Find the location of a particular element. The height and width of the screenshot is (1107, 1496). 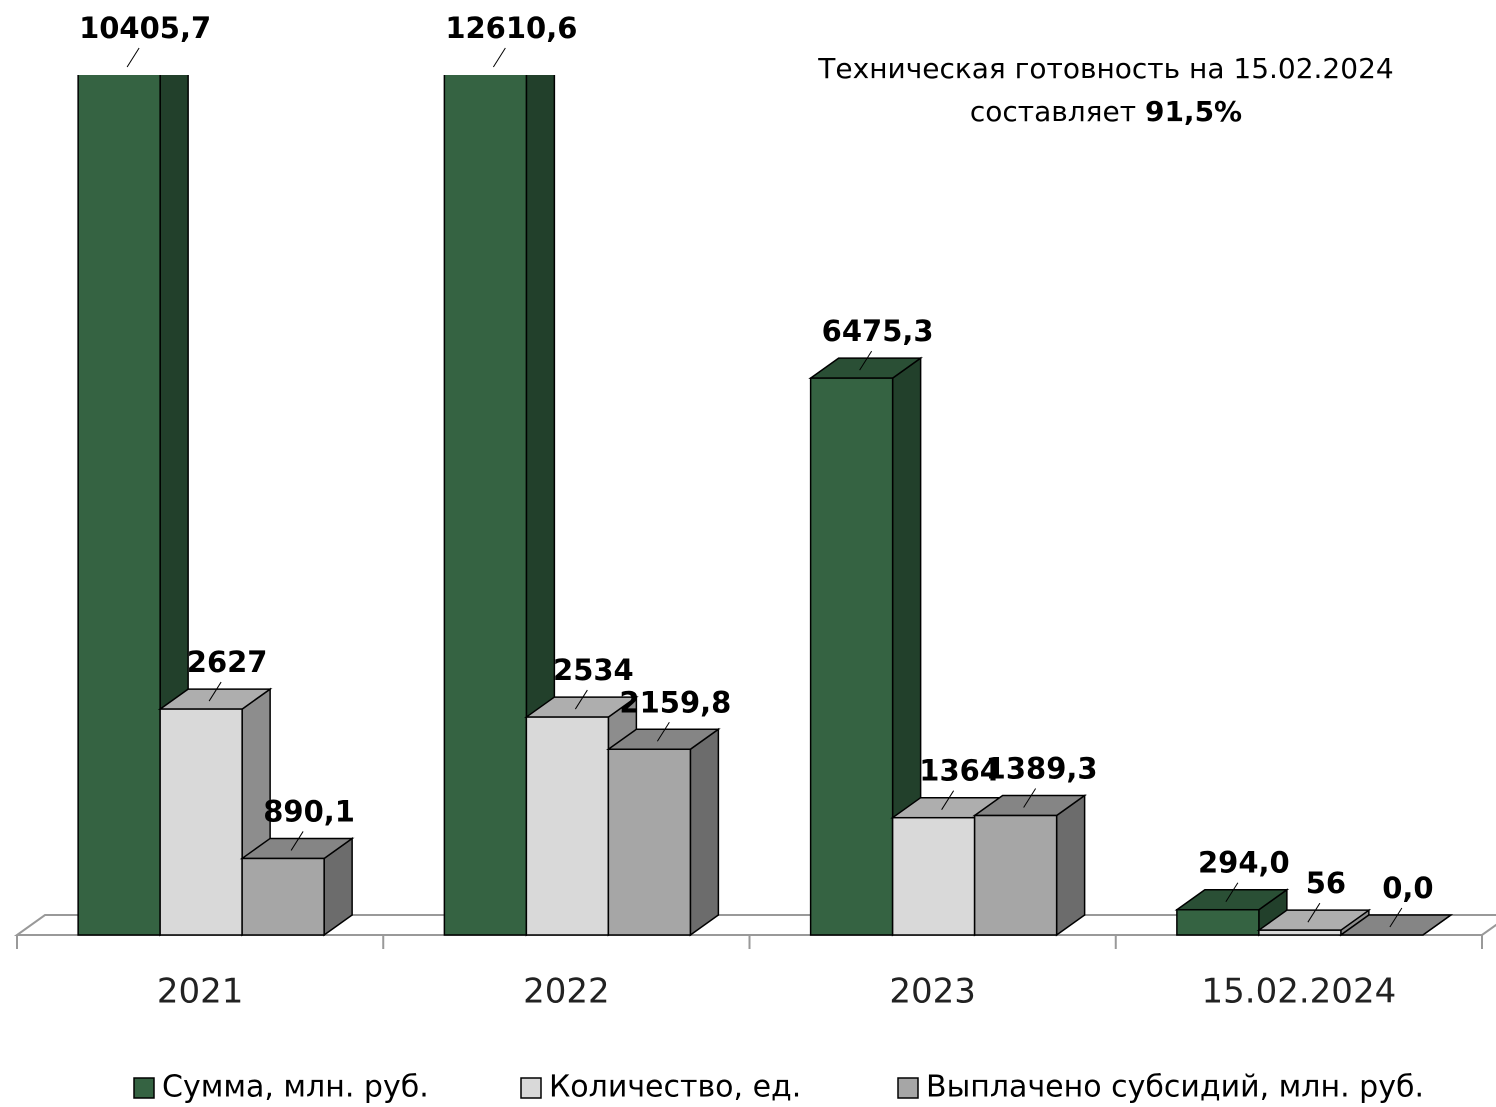

value-label: 2159,8 is located at coordinates (675, 702).